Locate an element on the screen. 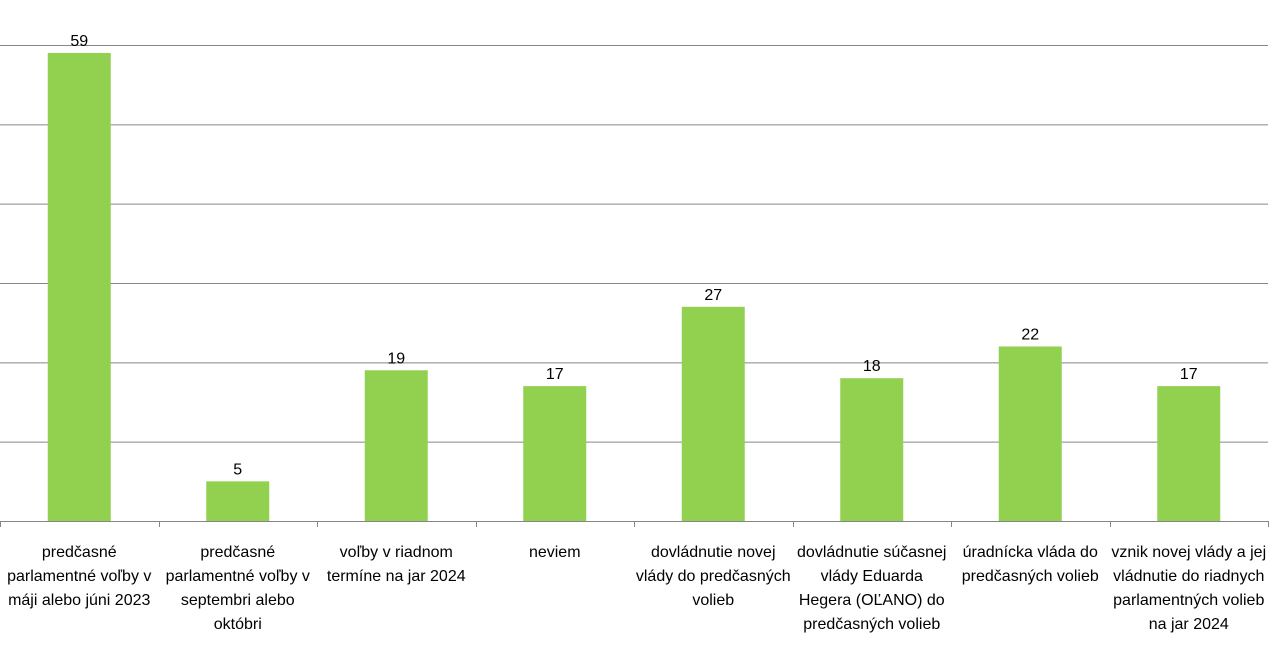 This screenshot has height=667, width=1280. data-label: 22 is located at coordinates (1030, 334).